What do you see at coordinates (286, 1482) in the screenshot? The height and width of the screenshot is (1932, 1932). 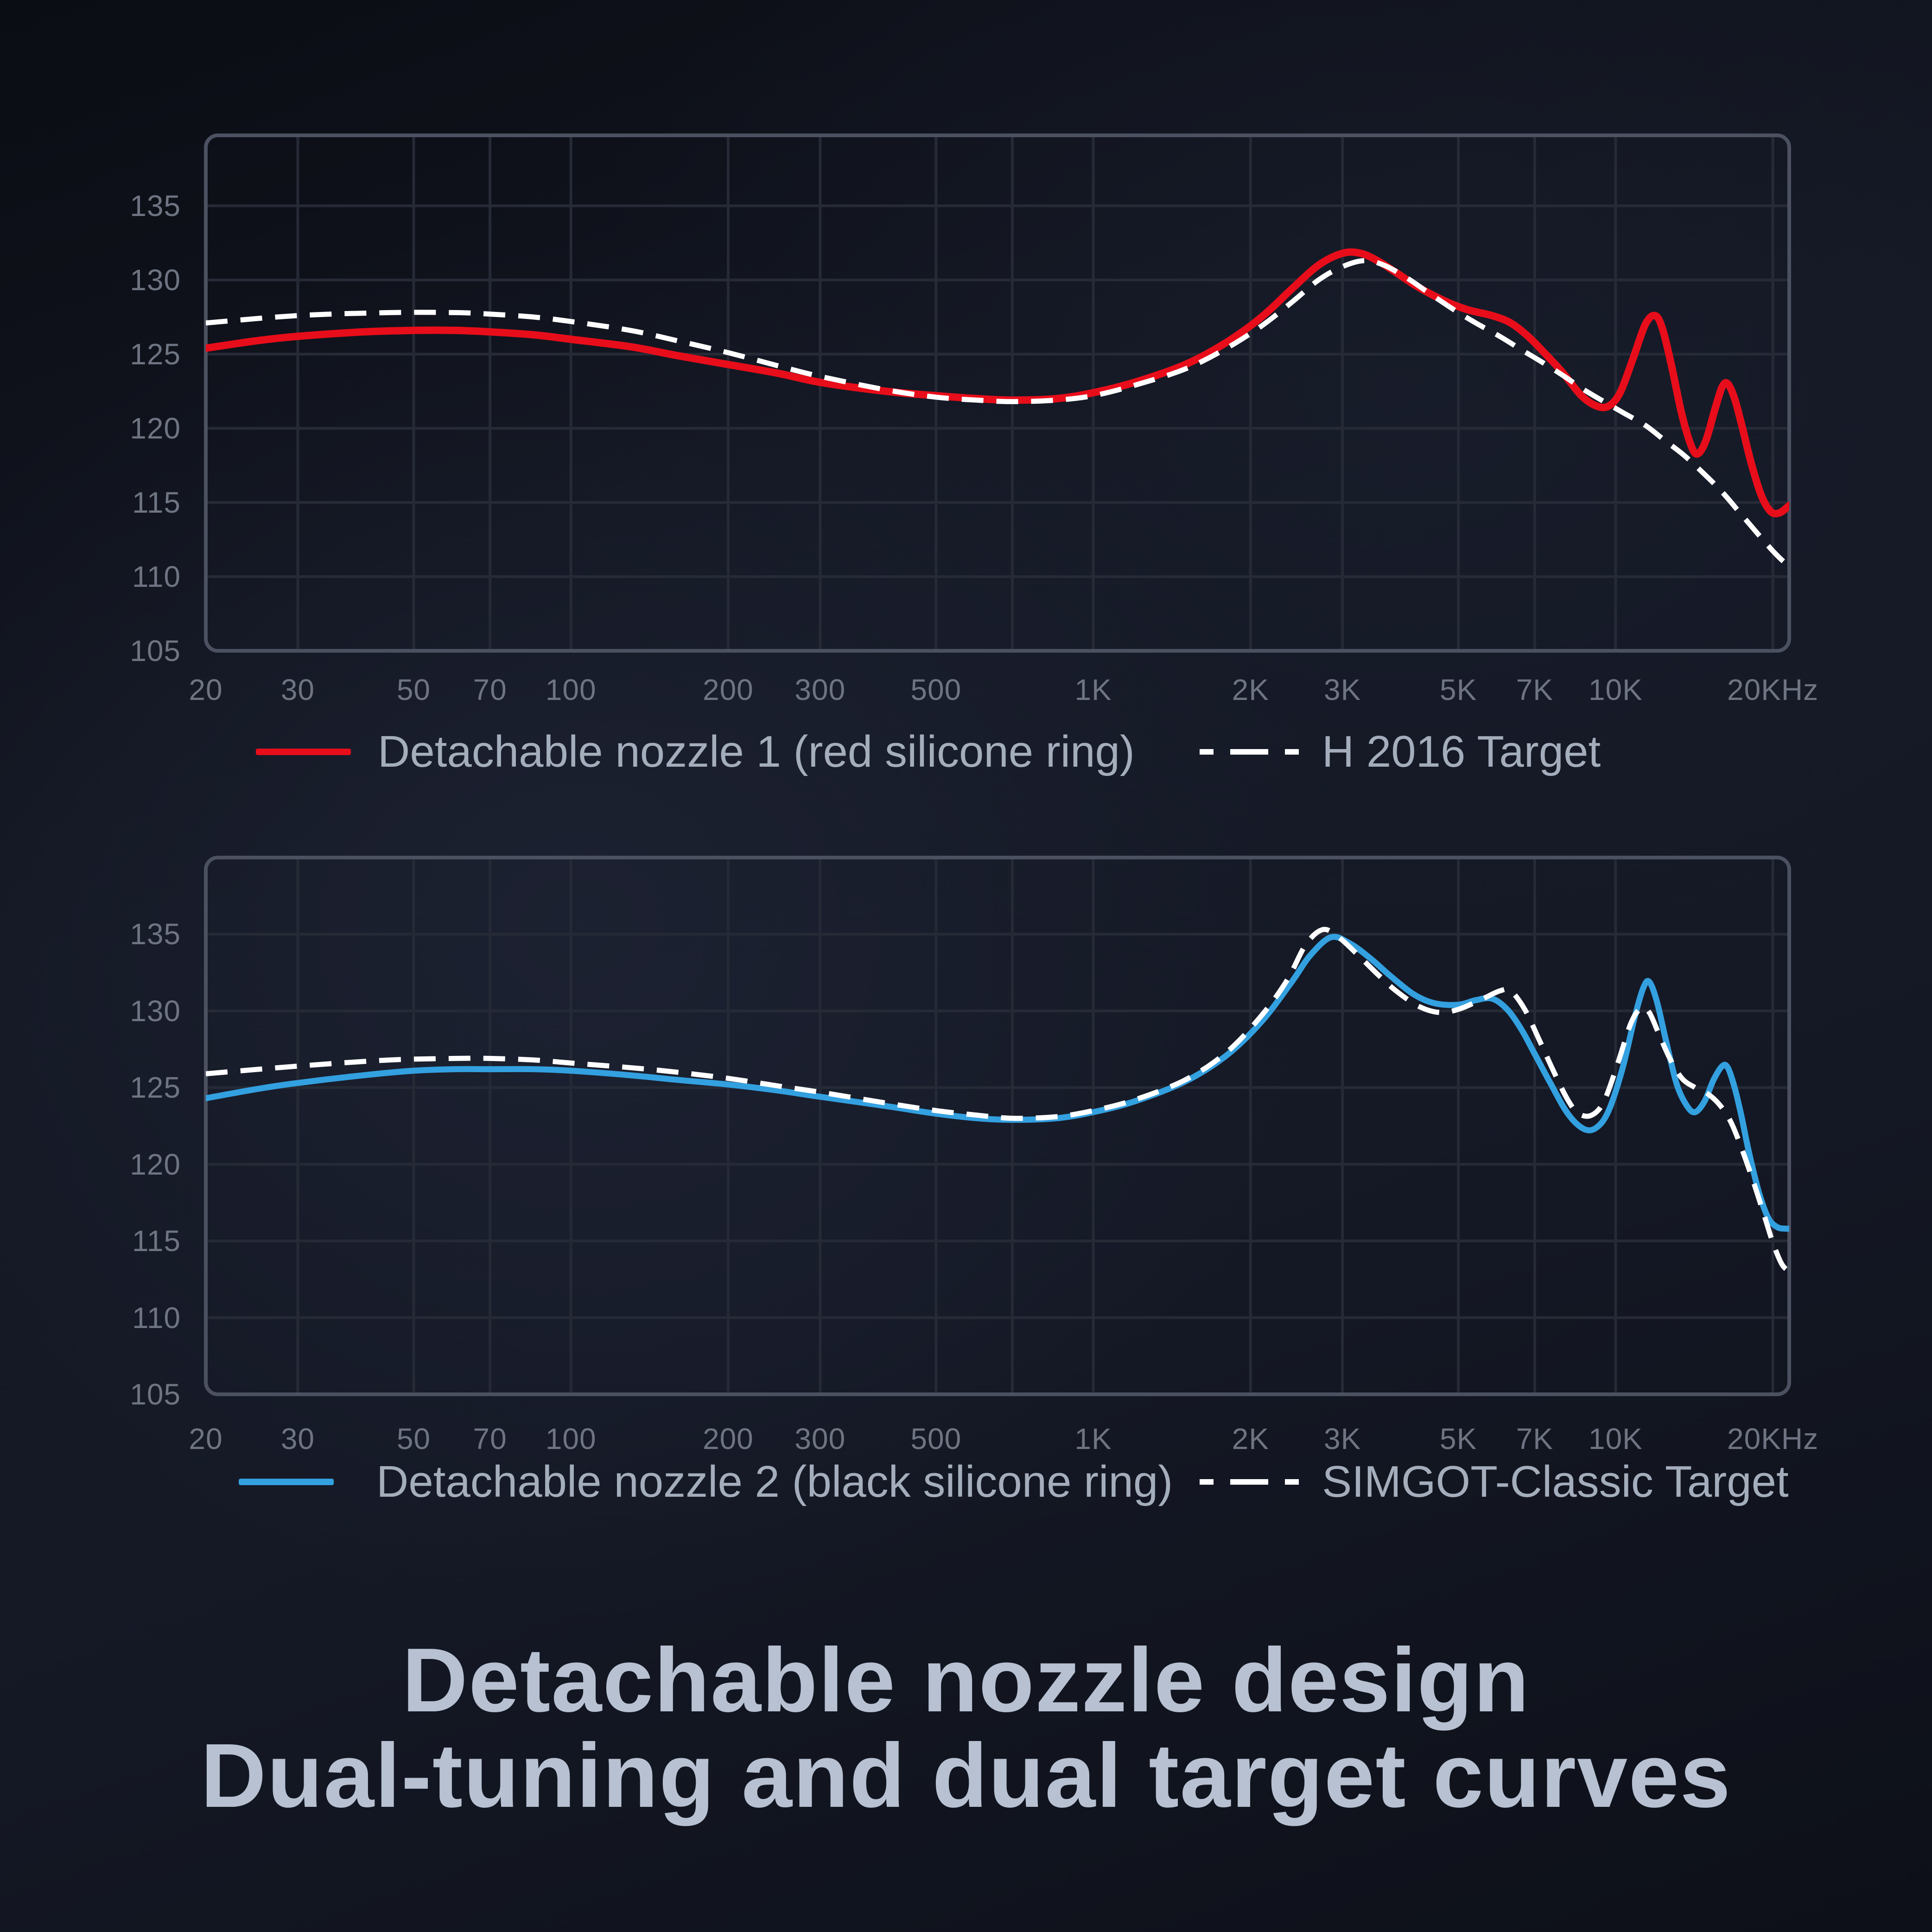 I see `blue-line-swatch` at bounding box center [286, 1482].